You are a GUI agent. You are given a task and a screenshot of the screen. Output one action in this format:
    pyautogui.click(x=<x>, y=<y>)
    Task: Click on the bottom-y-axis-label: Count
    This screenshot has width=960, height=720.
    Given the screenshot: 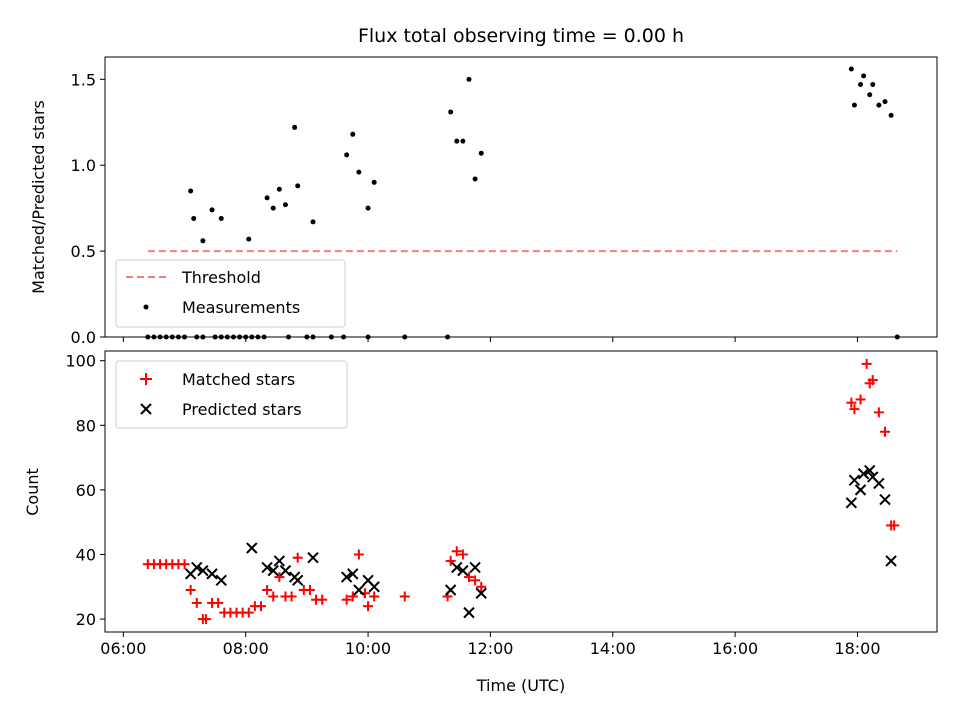 What is the action you would take?
    pyautogui.click(x=32, y=492)
    